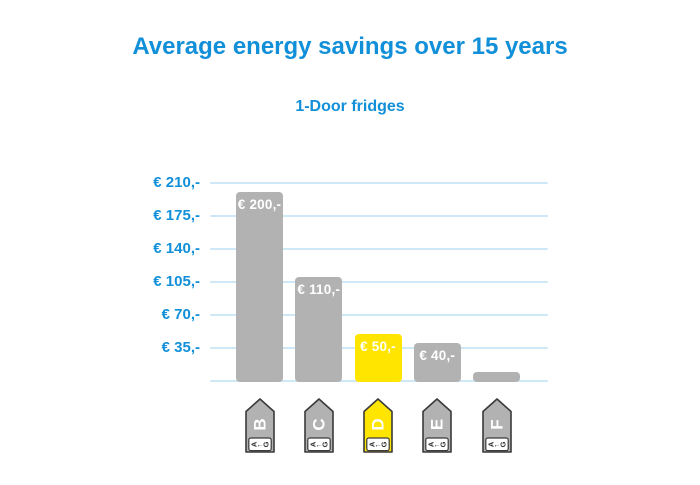 Image resolution: width=700 pixels, height=485 pixels. What do you see at coordinates (176, 281) in the screenshot?
I see `y-axis-label: € 105,-` at bounding box center [176, 281].